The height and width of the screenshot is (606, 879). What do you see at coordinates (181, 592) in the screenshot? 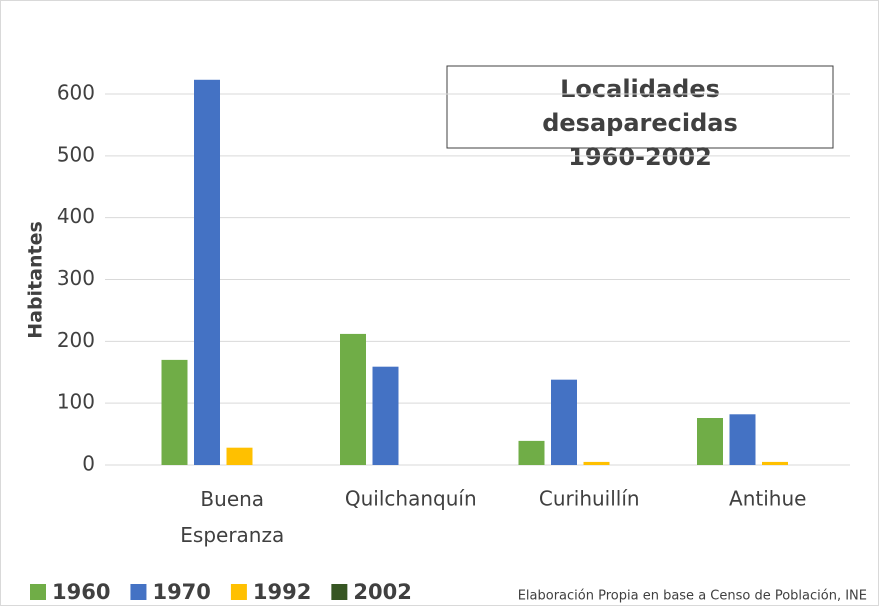
I see `legend-label: 1970` at bounding box center [181, 592].